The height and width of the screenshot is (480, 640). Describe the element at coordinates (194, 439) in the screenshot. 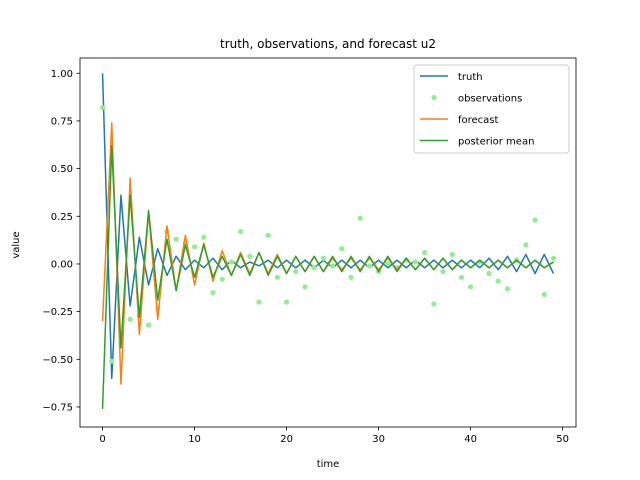

I see `x-tick-label: 10` at that location.